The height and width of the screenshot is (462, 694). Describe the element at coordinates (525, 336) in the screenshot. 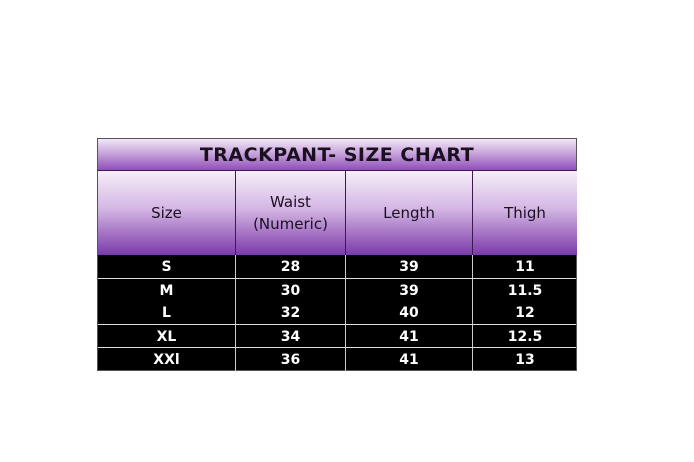

I see `cell-thigh: 12.5` at that location.